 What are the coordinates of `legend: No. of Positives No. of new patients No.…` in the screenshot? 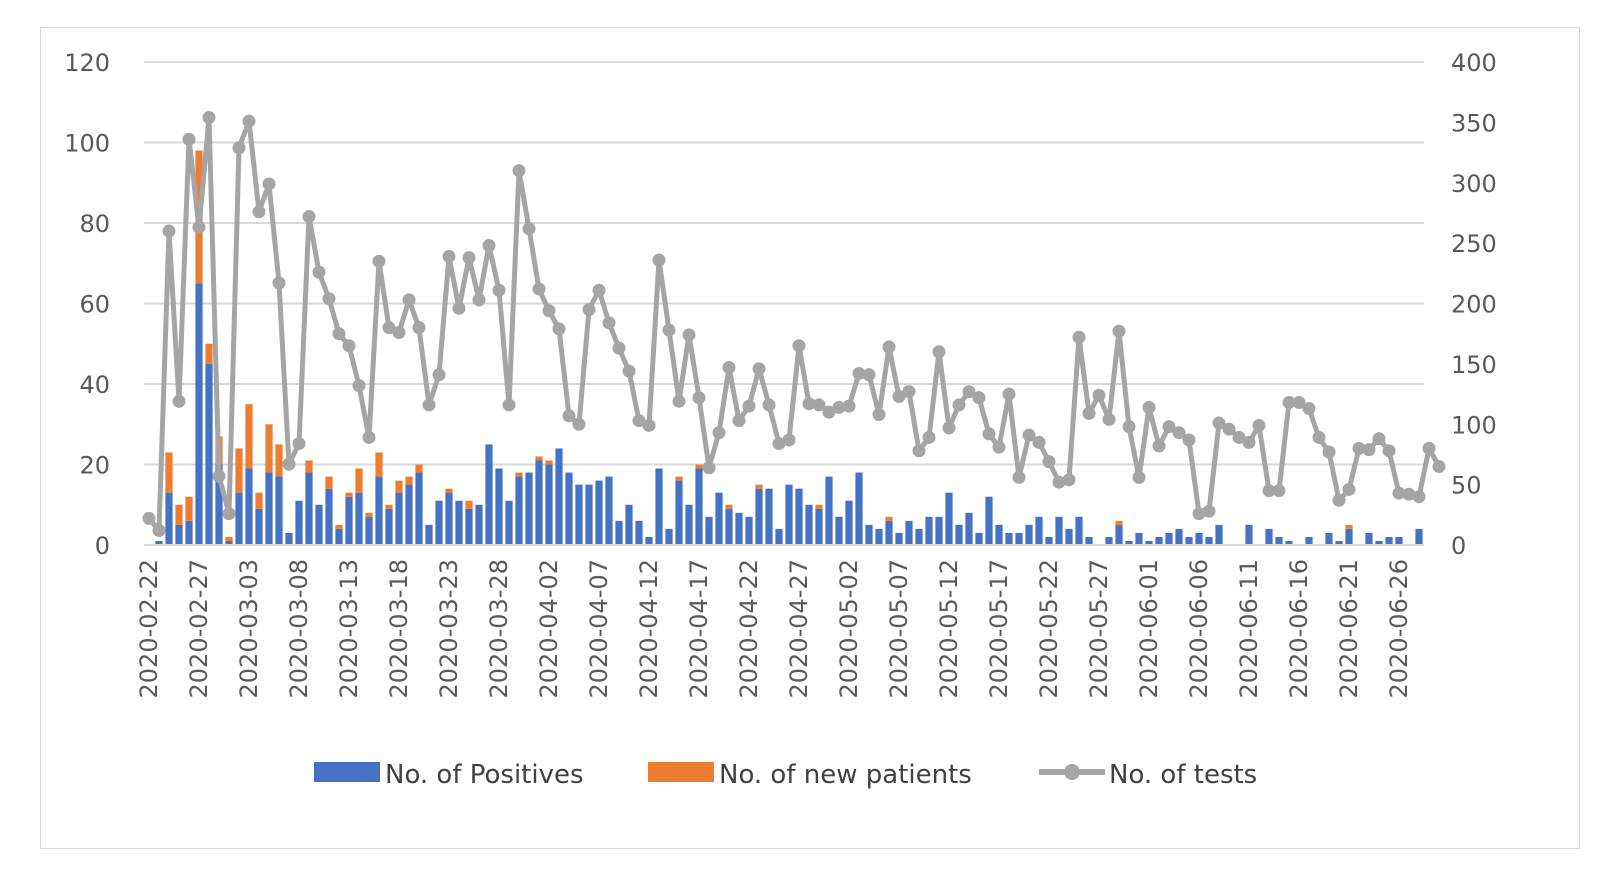 It's located at (785, 775).